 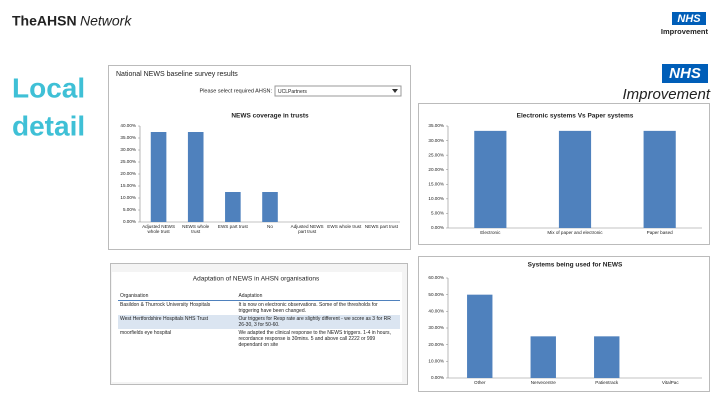 I want to click on dropdown-value: UCLPartners, so click(x=292, y=92).